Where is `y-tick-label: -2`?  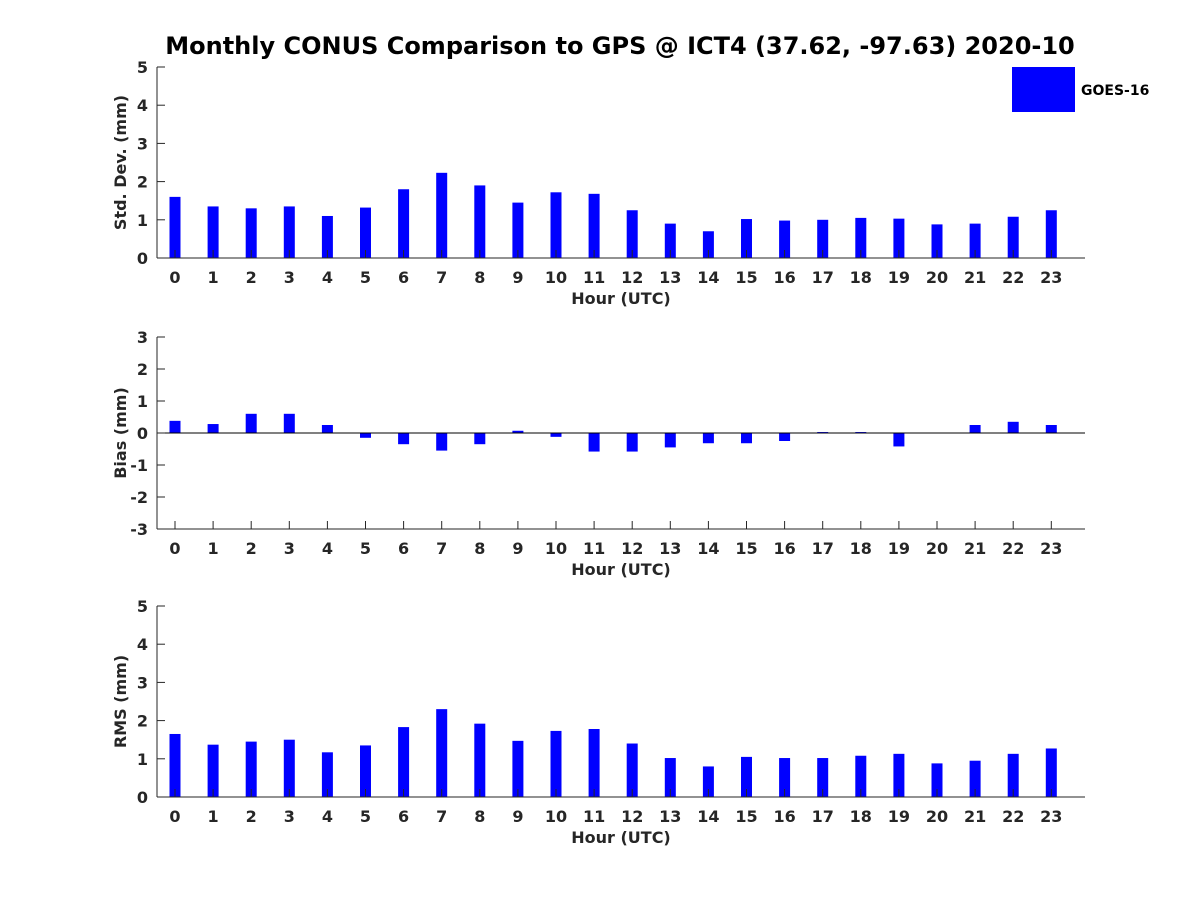 y-tick-label: -2 is located at coordinates (139, 497).